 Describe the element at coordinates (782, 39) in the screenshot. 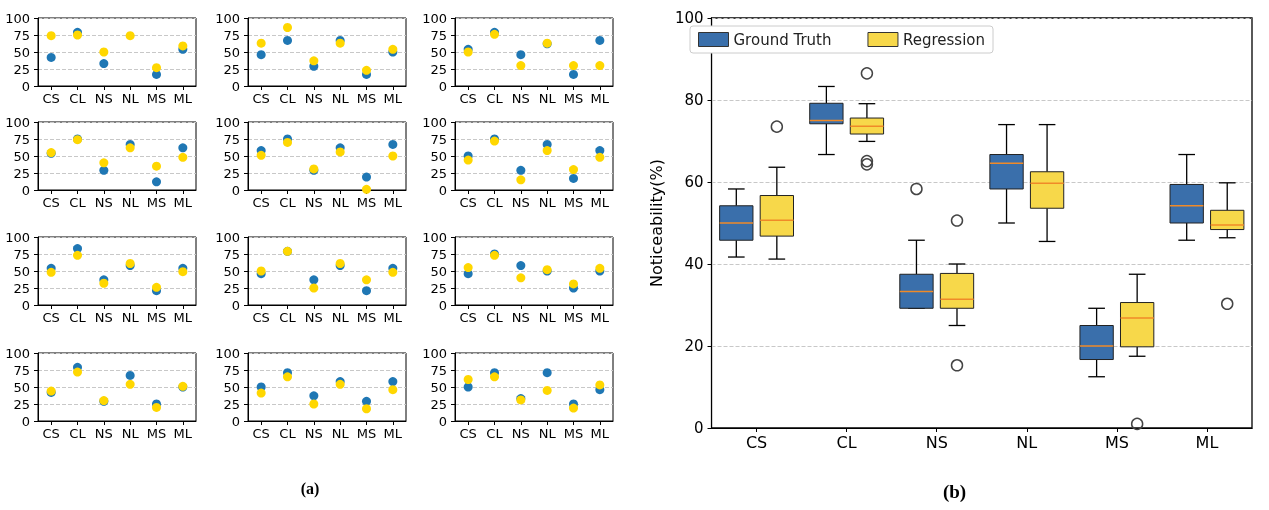

I see `legend-label: Ground Truth` at that location.